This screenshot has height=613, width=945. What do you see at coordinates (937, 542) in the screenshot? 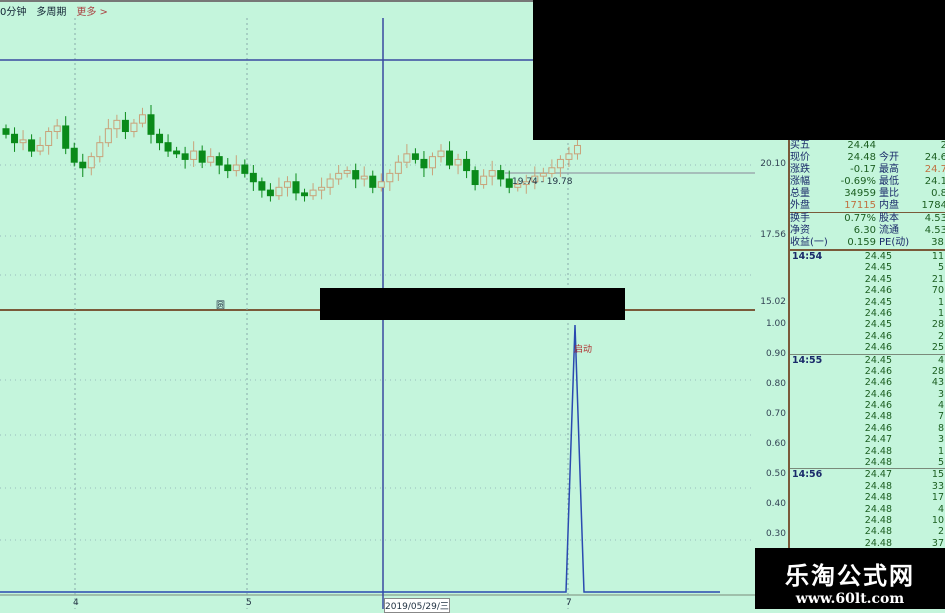
I see `tick-volume: 37` at bounding box center [937, 542].